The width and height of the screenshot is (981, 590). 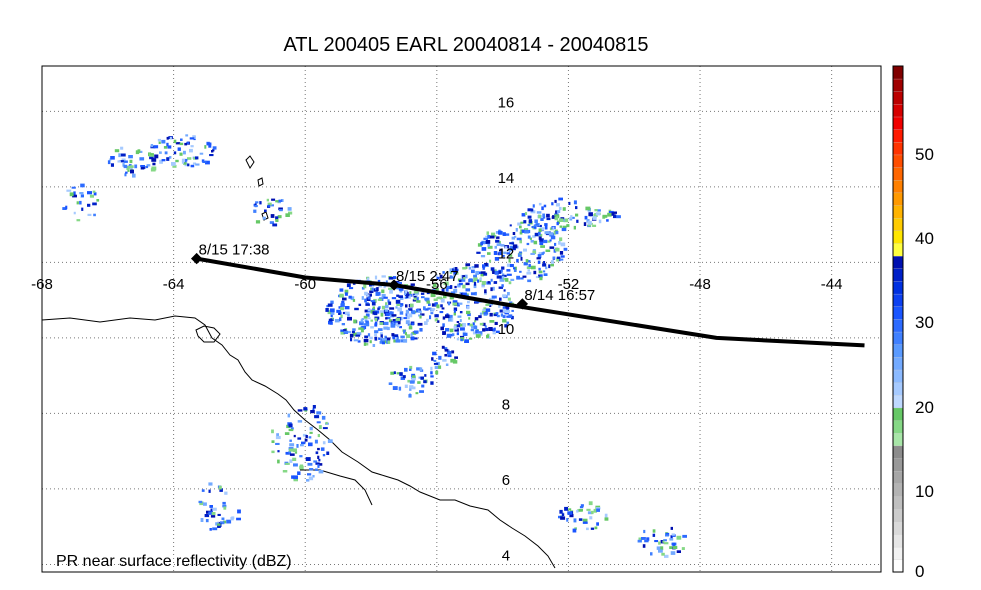 What do you see at coordinates (174, 561) in the screenshot?
I see `reflectivity-caption: PR near surface reflectivity (dBZ)` at bounding box center [174, 561].